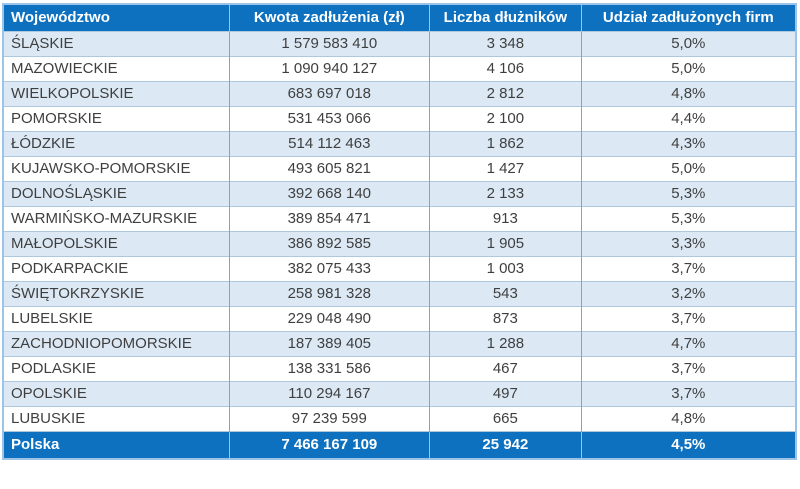 Image resolution: width=800 pixels, height=489 pixels. I want to click on cell-kwota: 531 453 066, so click(329, 118).